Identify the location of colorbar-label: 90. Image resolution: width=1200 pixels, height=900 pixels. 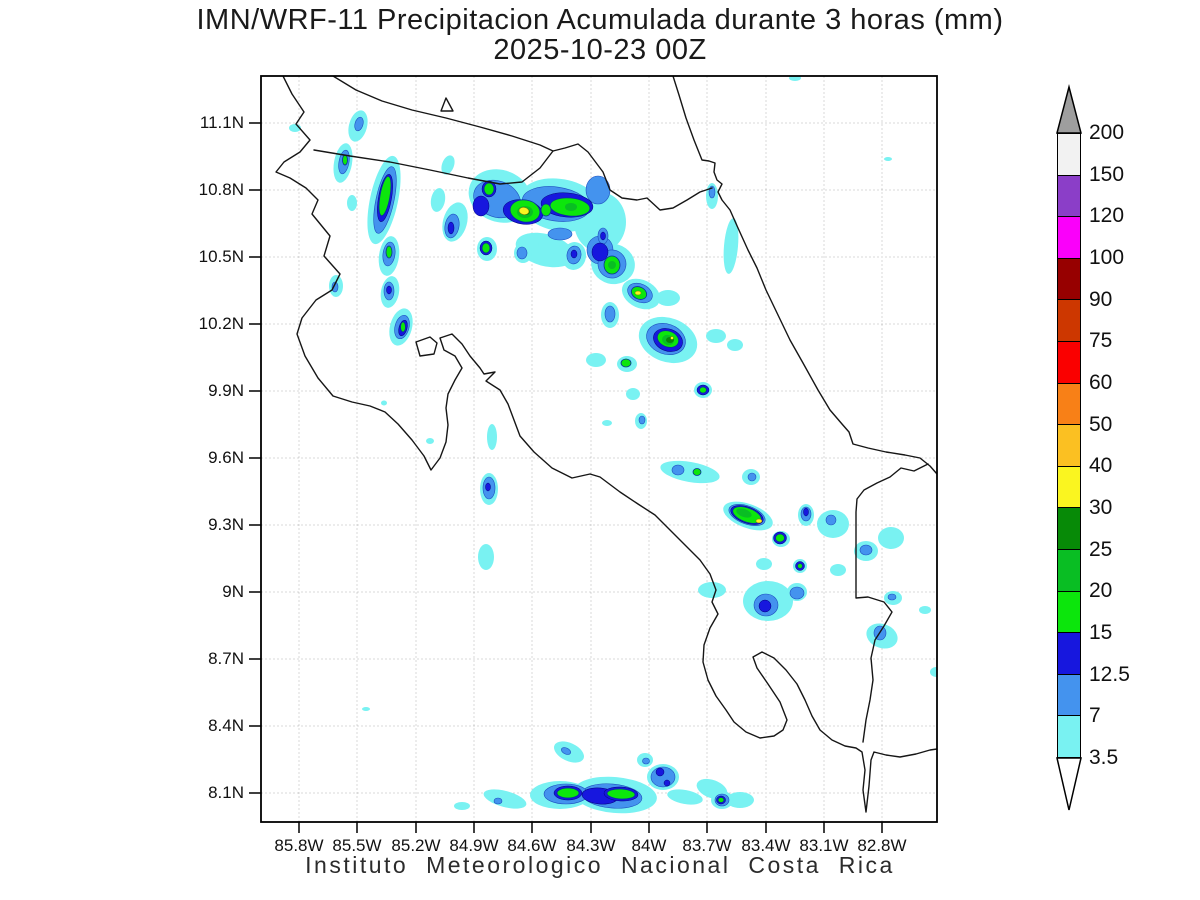
(1101, 299).